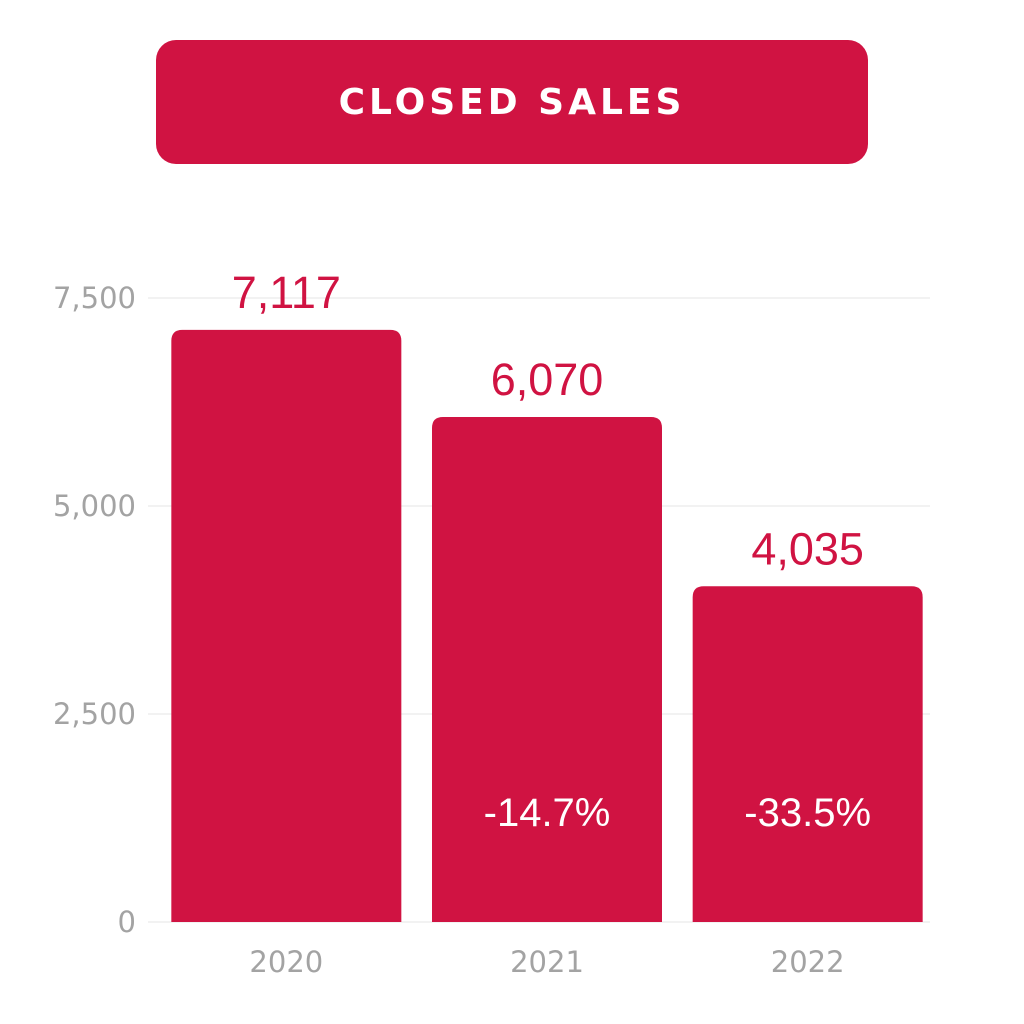 The width and height of the screenshot is (1024, 1024). I want to click on value-label: 6,070, so click(547, 379).